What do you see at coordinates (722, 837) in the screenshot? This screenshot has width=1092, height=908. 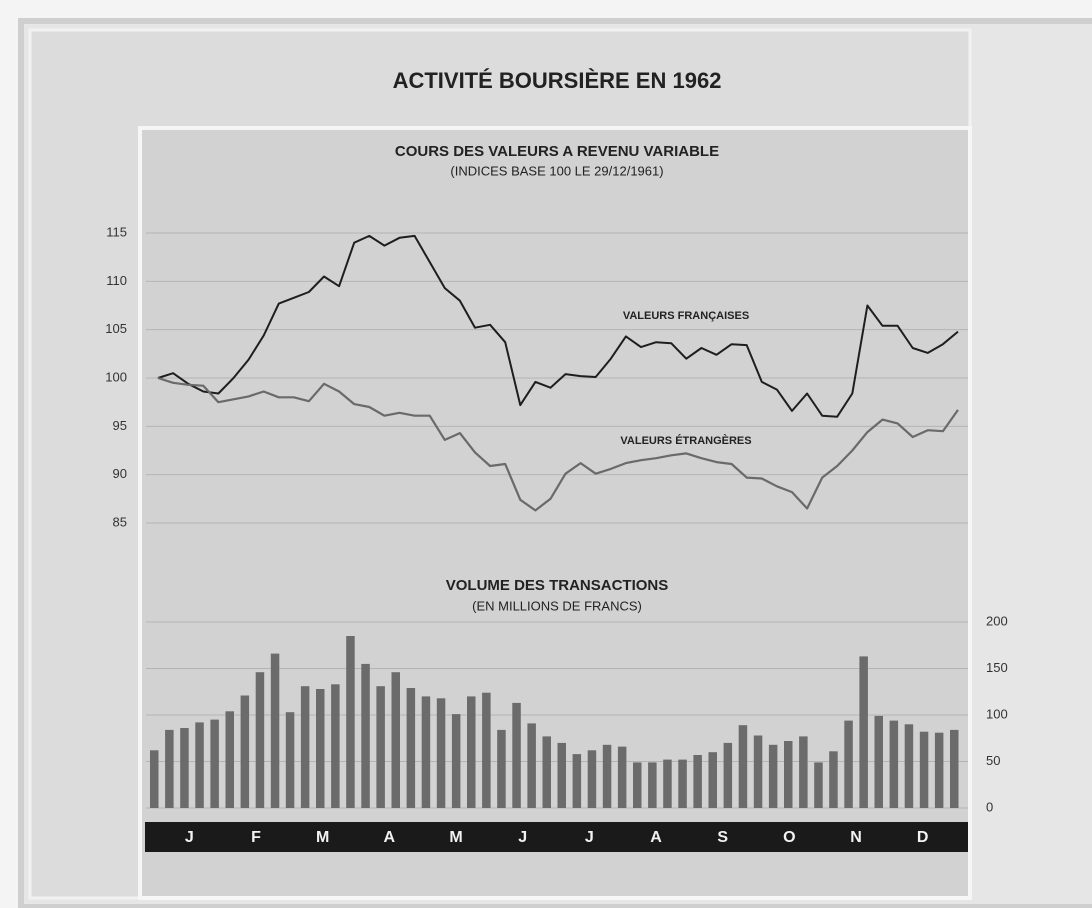 I see `month-label: S` at bounding box center [722, 837].